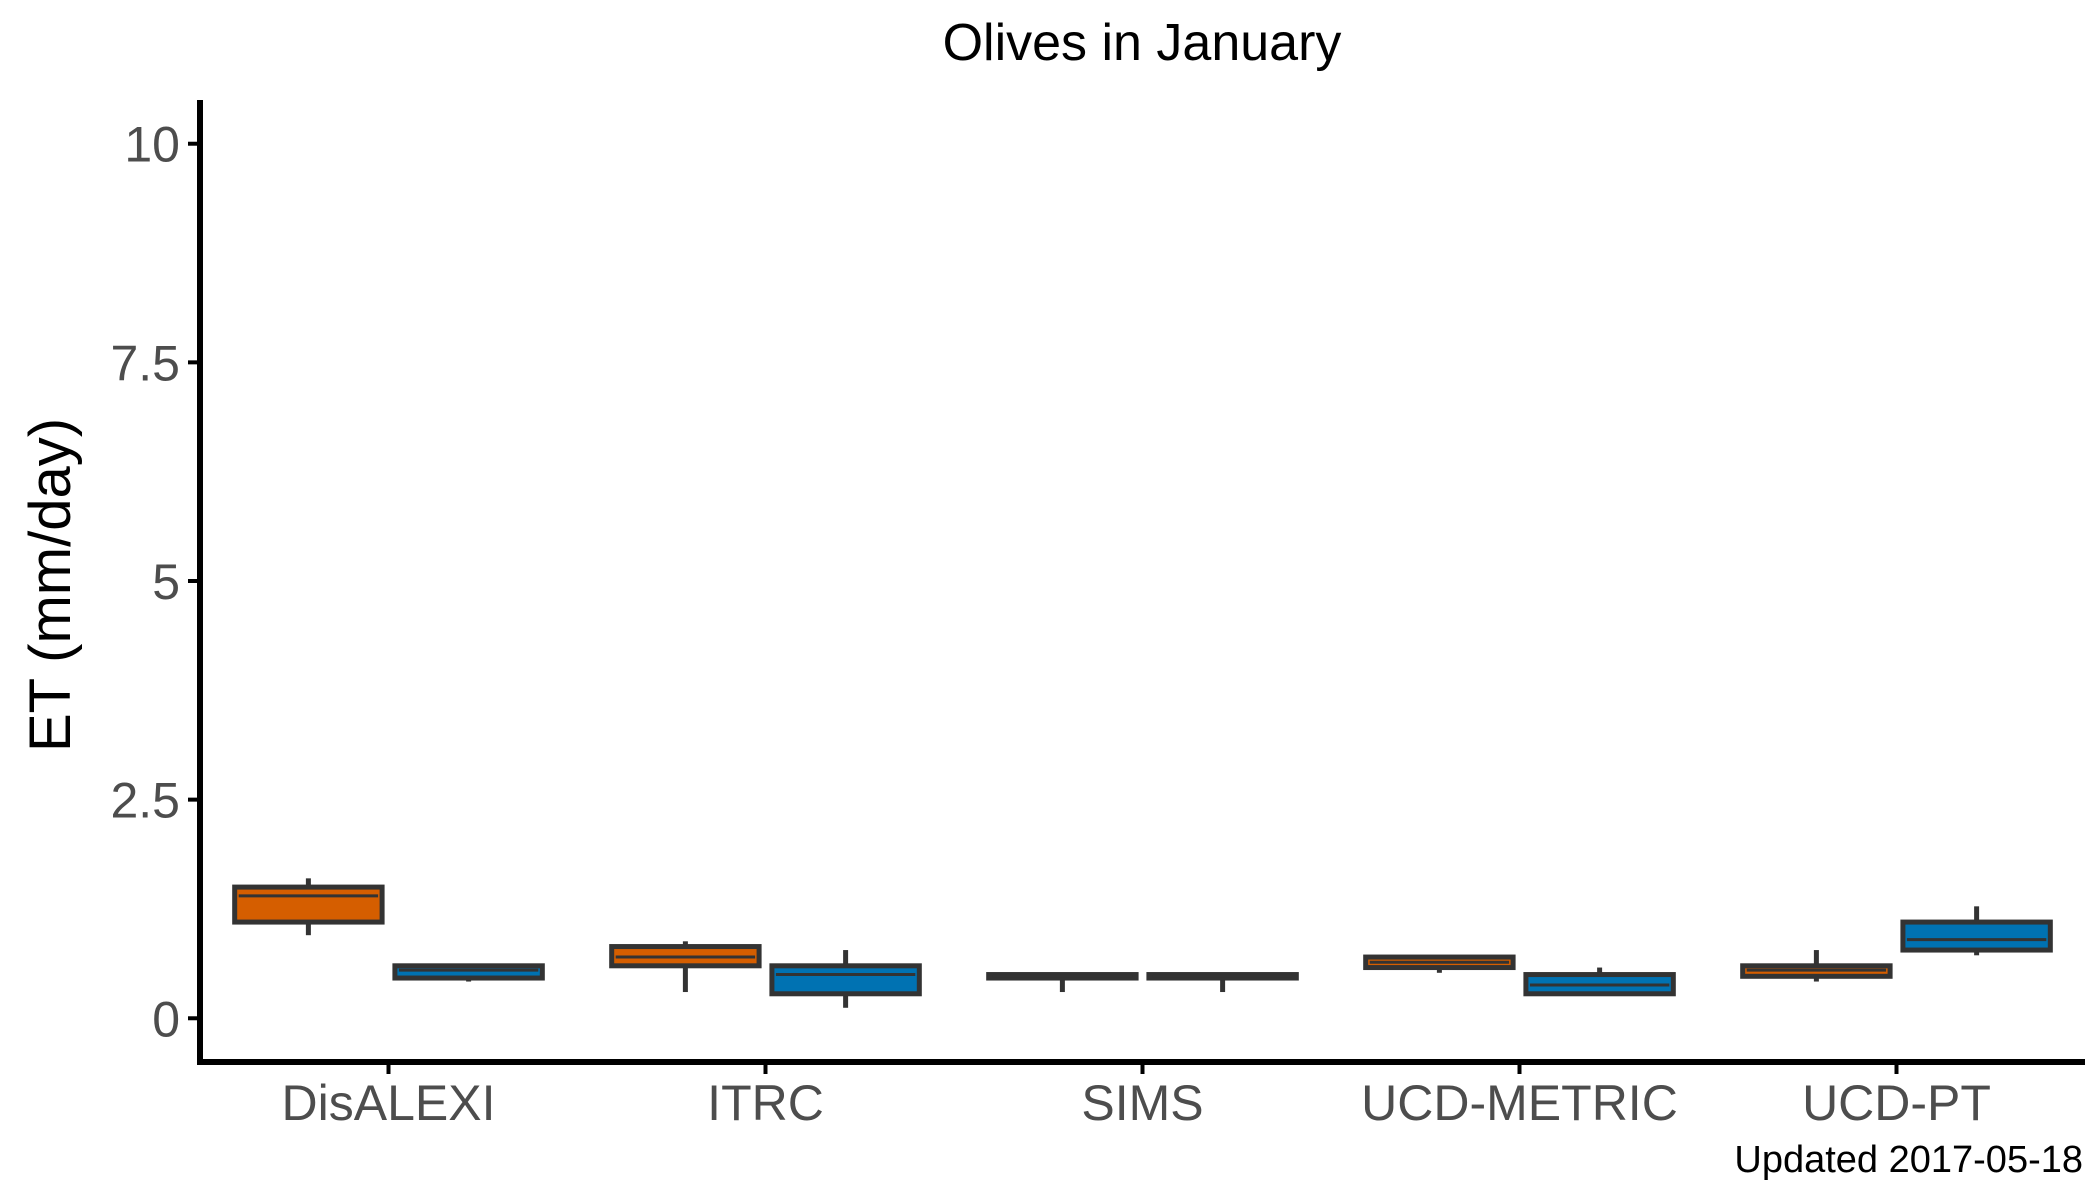 The image size is (2100, 1200). I want to click on x-tick-label: DisALEXI, so click(389, 1103).